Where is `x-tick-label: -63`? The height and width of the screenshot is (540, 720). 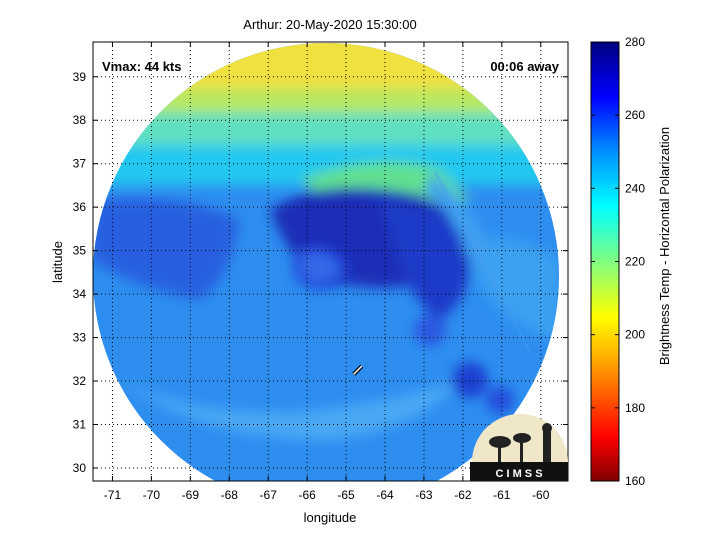
x-tick-label: -63 is located at coordinates (424, 495).